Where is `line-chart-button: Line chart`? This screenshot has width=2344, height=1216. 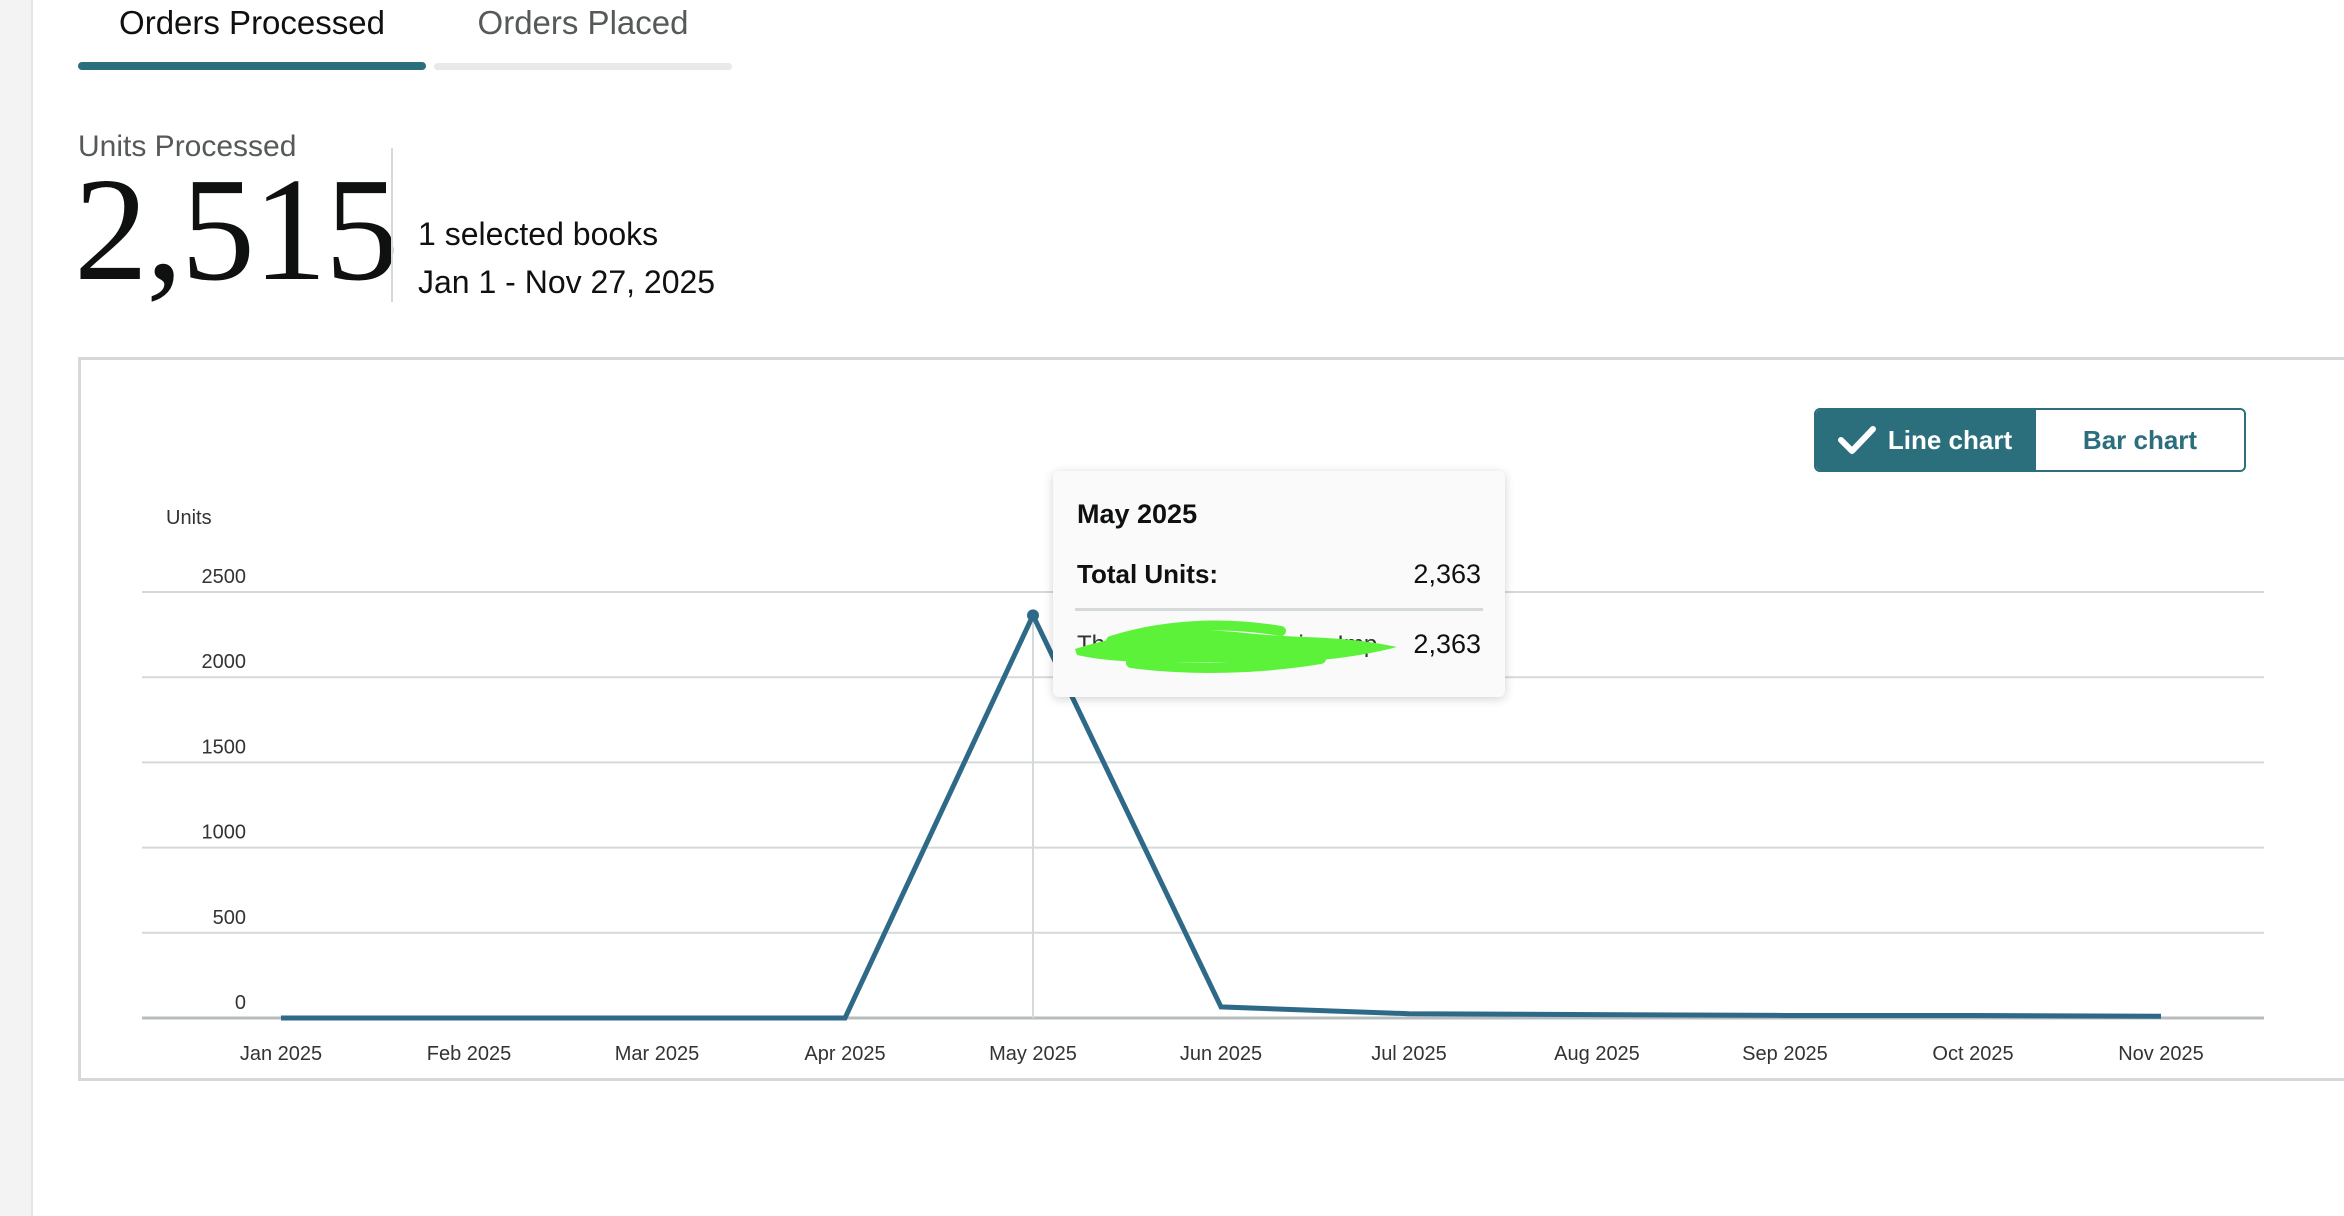
line-chart-button: Line chart is located at coordinates (1925, 440).